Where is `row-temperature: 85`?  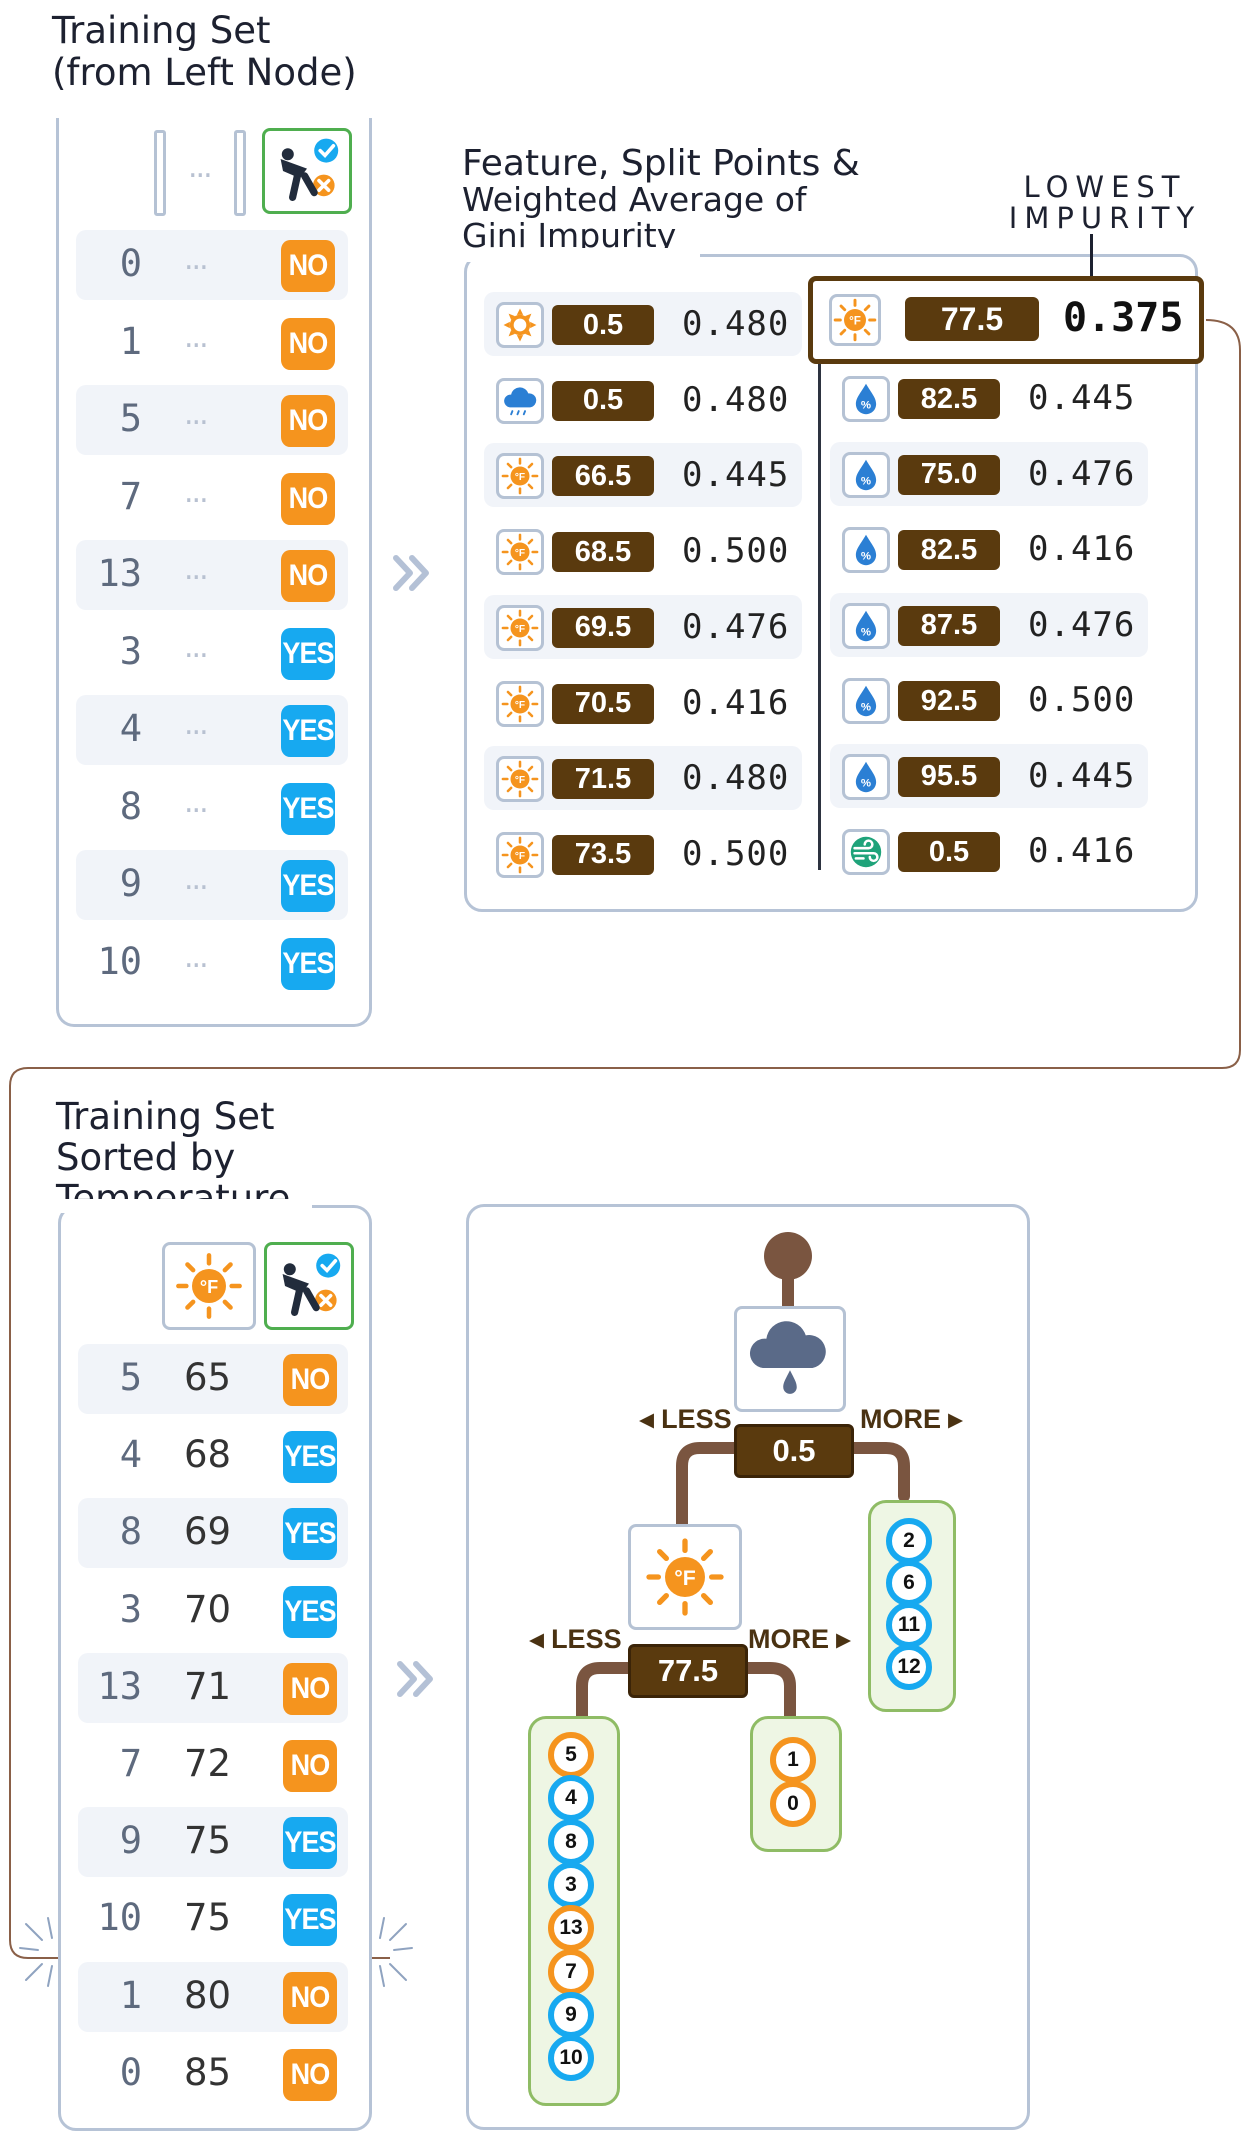
row-temperature: 85 is located at coordinates (208, 2072).